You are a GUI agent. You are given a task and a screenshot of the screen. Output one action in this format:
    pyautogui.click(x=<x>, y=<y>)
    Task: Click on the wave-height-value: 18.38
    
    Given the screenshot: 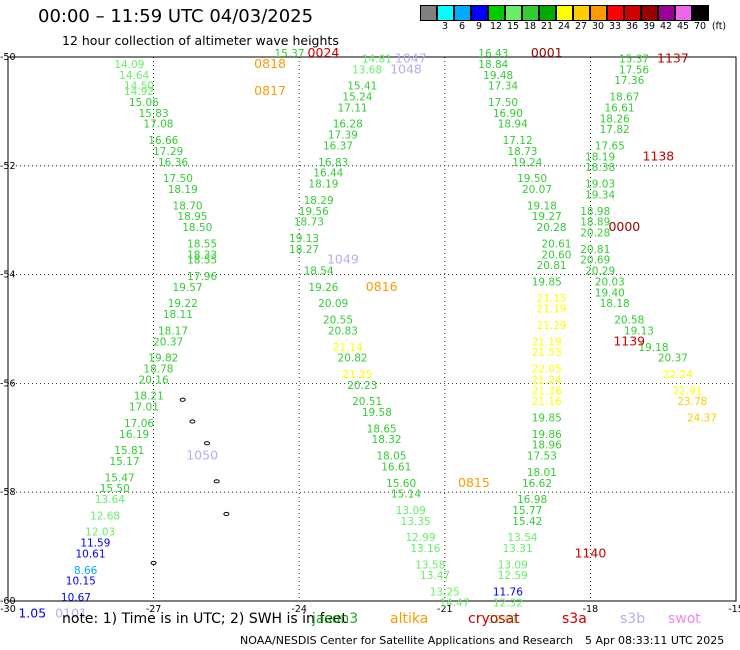 What is the action you would take?
    pyautogui.click(x=600, y=168)
    